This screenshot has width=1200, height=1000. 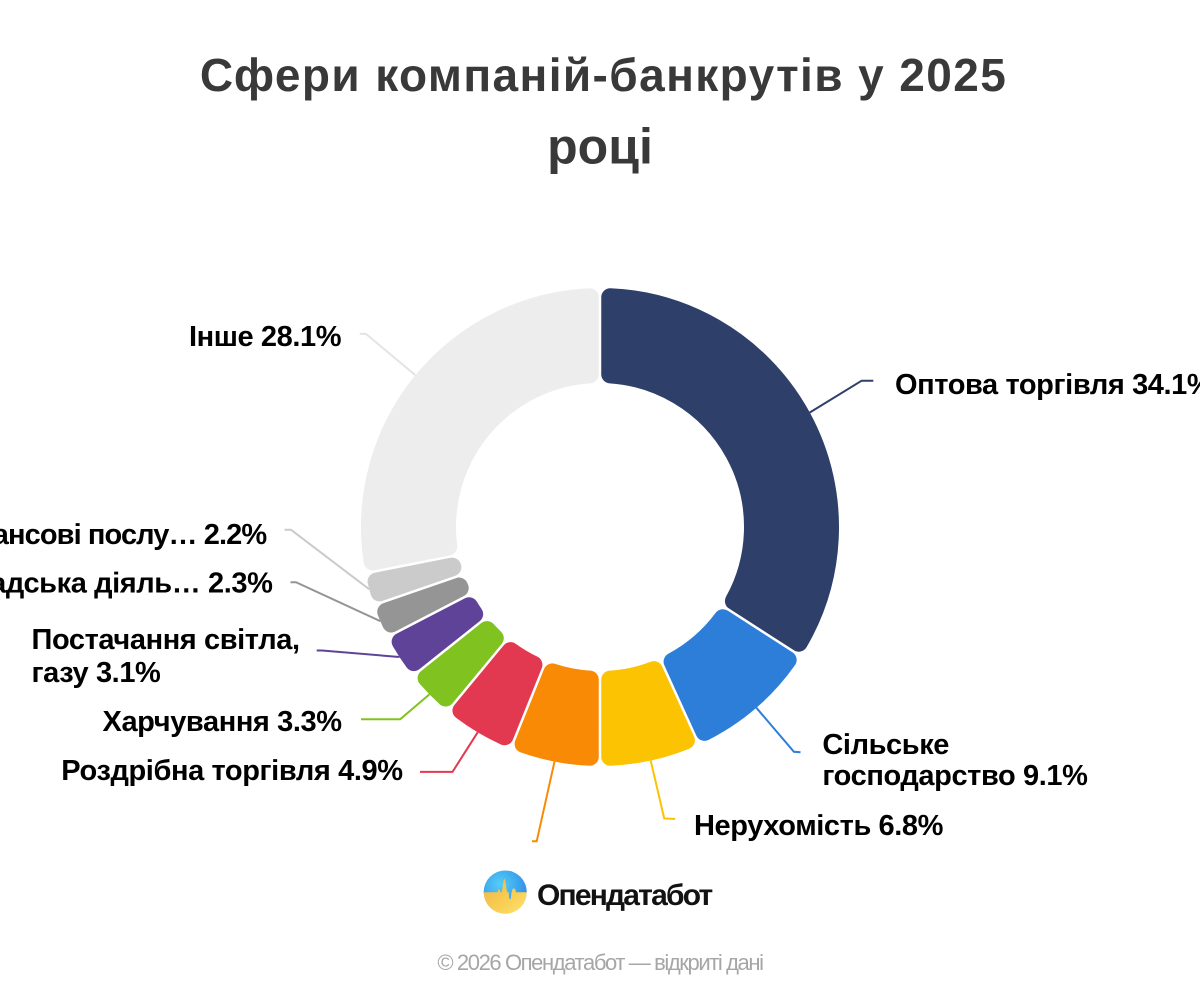 What do you see at coordinates (600, 147) in the screenshot?
I see `svg-text: році` at bounding box center [600, 147].